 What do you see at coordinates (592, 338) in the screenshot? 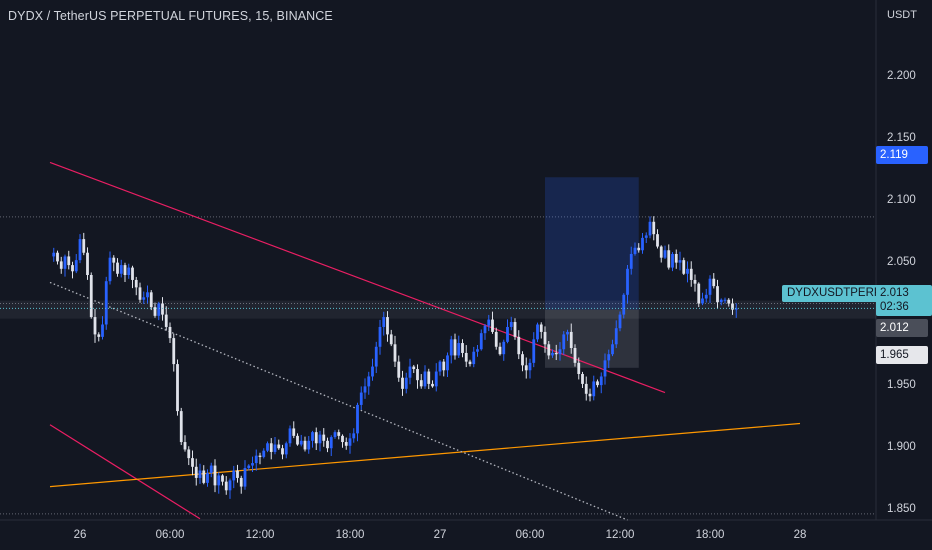
I see `stop-zone` at bounding box center [592, 338].